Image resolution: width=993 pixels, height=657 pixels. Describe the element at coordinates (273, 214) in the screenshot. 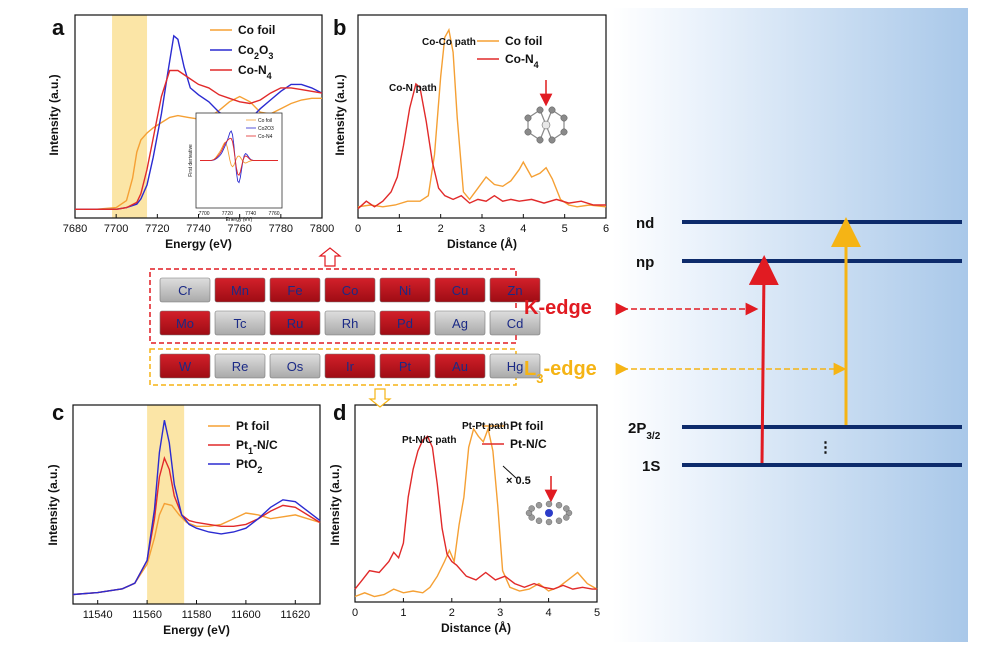

I see `inset-x-tick-3: 7760` at that location.